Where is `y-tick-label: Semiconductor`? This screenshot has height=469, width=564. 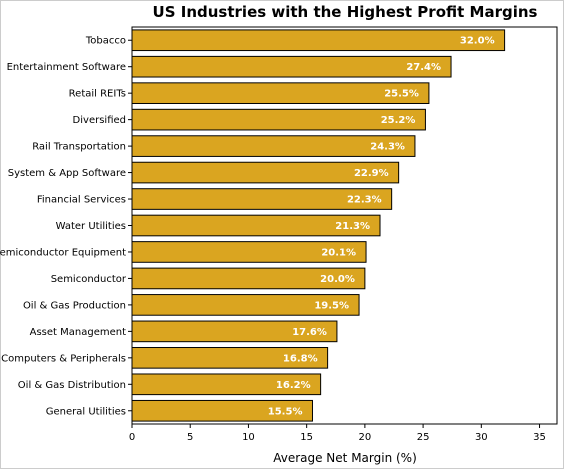
y-tick-label: Semiconductor is located at coordinates (89, 279).